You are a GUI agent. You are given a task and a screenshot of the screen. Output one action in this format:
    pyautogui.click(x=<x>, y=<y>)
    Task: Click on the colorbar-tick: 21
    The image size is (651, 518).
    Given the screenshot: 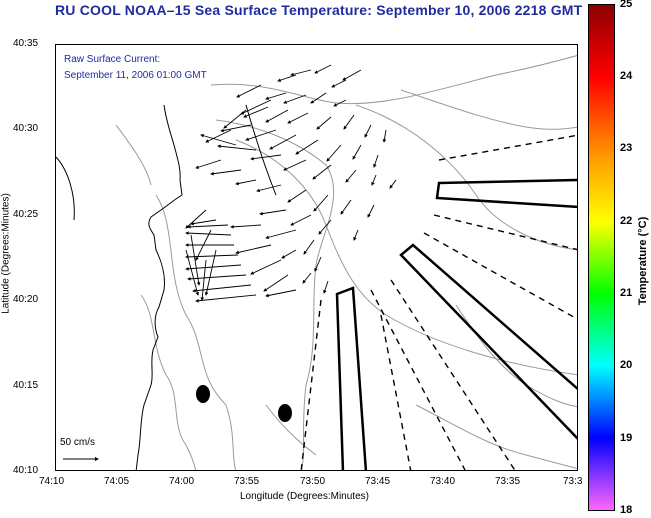 What is the action you would take?
    pyautogui.click(x=626, y=293)
    